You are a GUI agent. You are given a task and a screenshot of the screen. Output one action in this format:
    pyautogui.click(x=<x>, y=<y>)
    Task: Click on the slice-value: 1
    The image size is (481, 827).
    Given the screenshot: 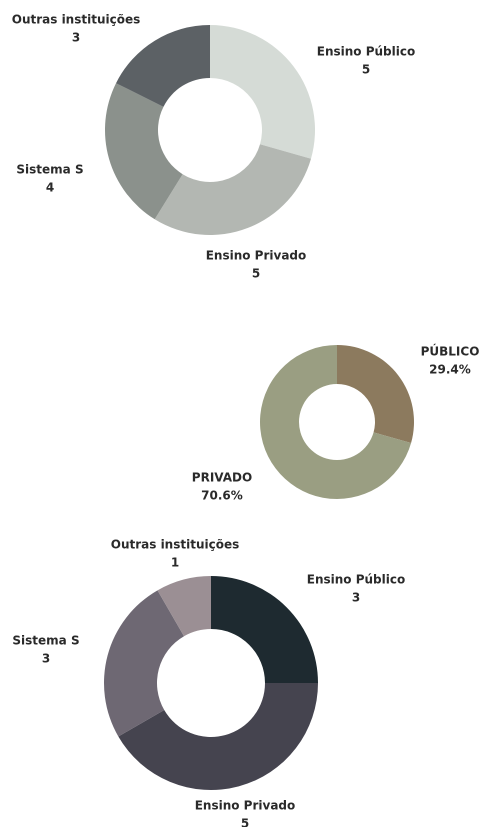 What is the action you would take?
    pyautogui.click(x=175, y=563)
    